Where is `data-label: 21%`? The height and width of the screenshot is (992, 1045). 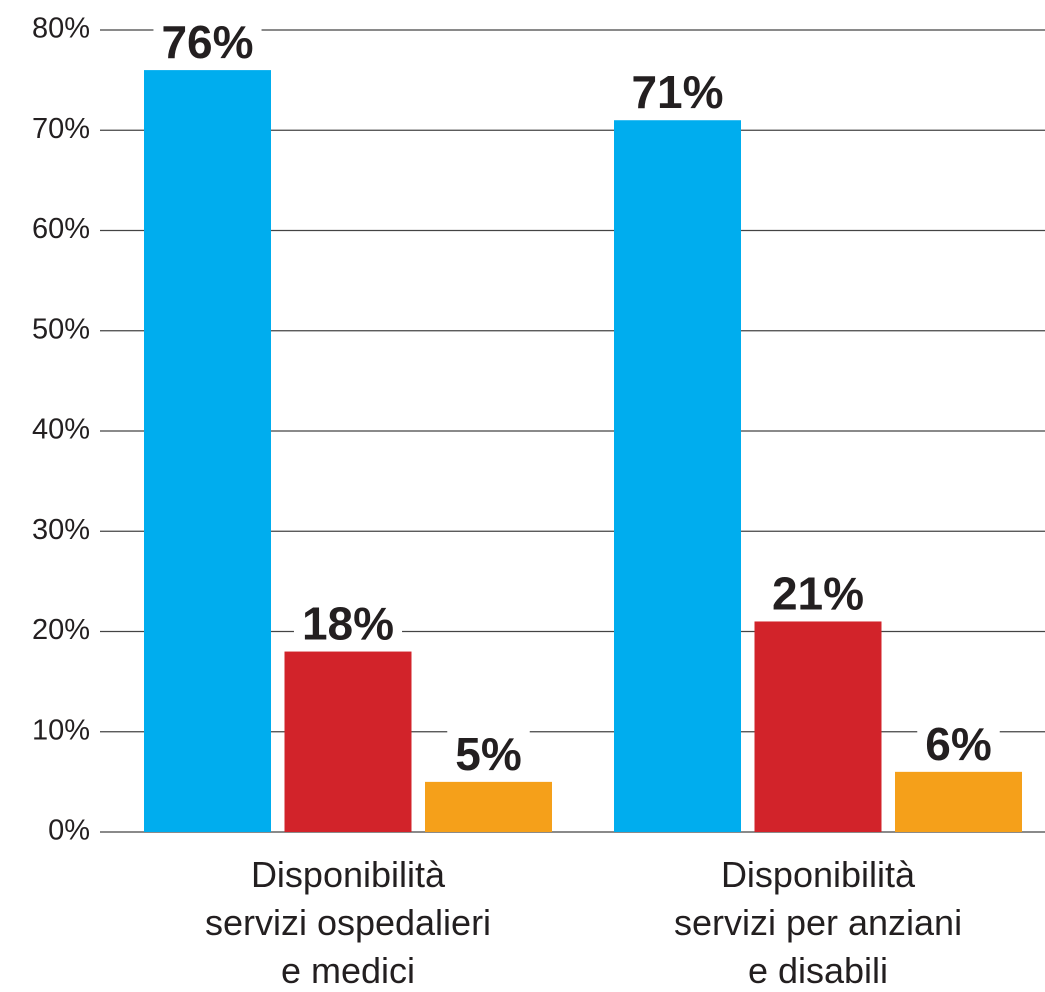 data-label: 21% is located at coordinates (818, 593).